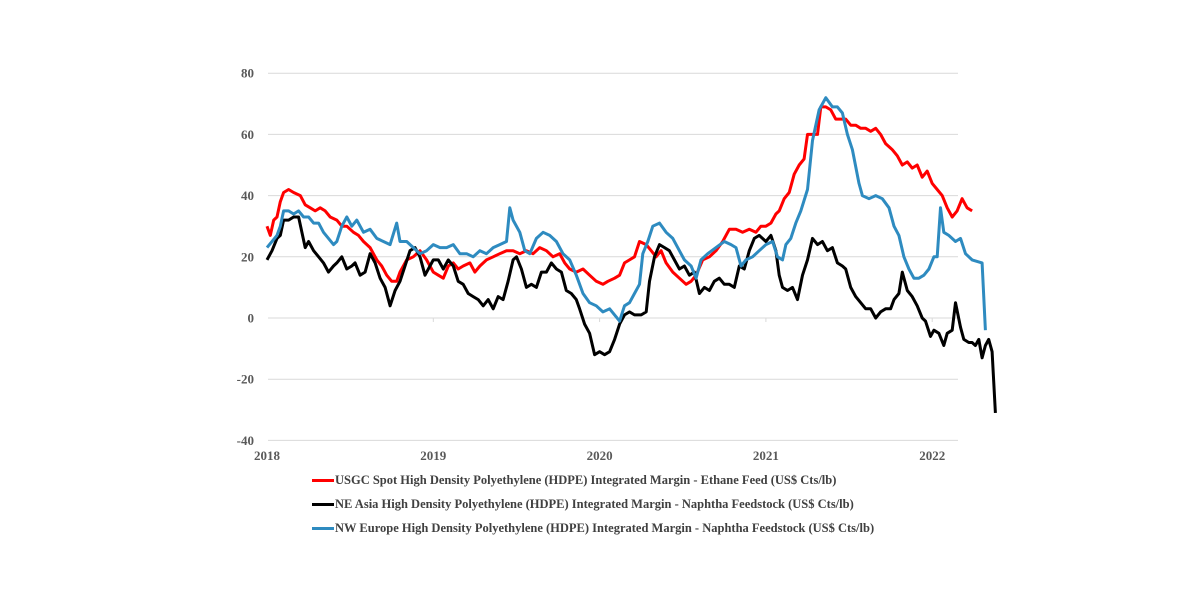 This screenshot has height=600, width=1200. What do you see at coordinates (932, 455) in the screenshot?
I see `x-tick-label: 2022` at bounding box center [932, 455].